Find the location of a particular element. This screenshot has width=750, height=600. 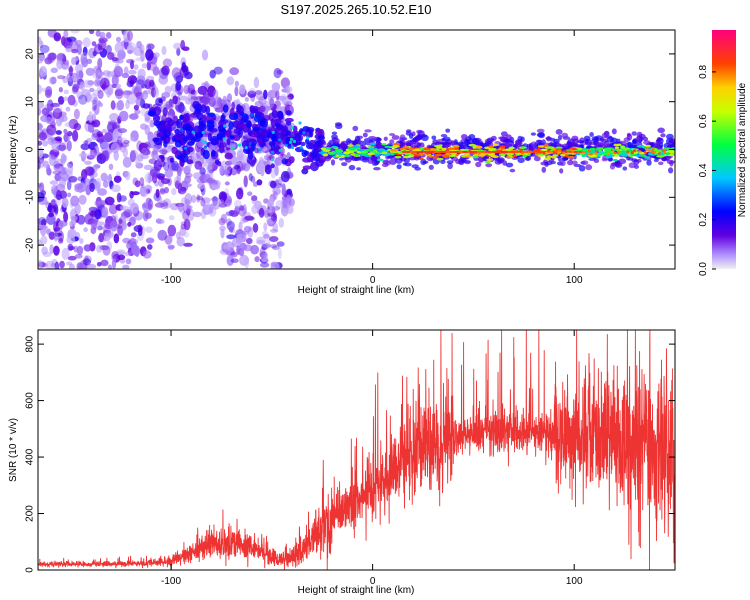

spectrogram-y-label: Frequency (Hz) is located at coordinates (13, 150).